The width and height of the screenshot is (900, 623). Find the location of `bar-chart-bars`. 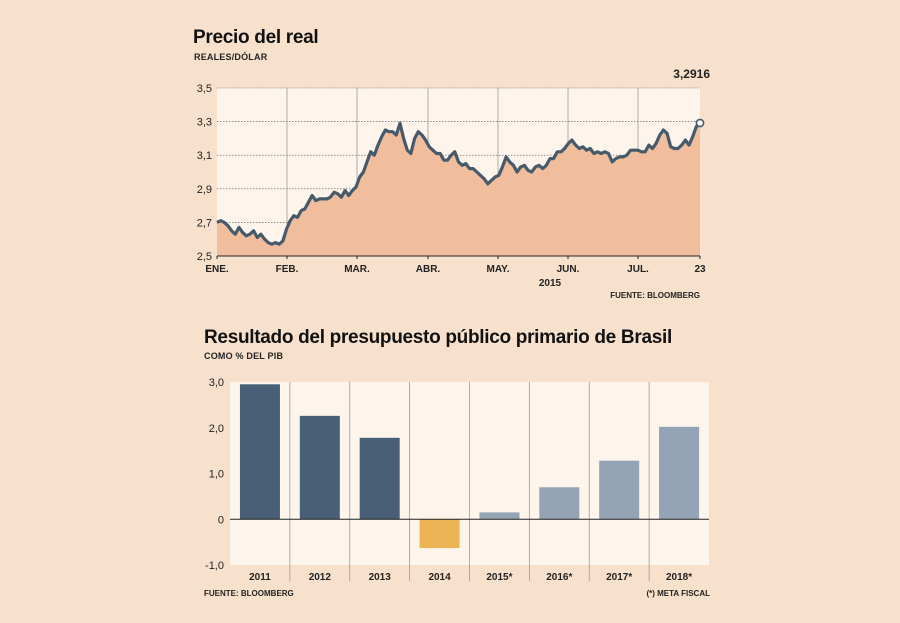

bar-chart-bars is located at coordinates (469, 466).